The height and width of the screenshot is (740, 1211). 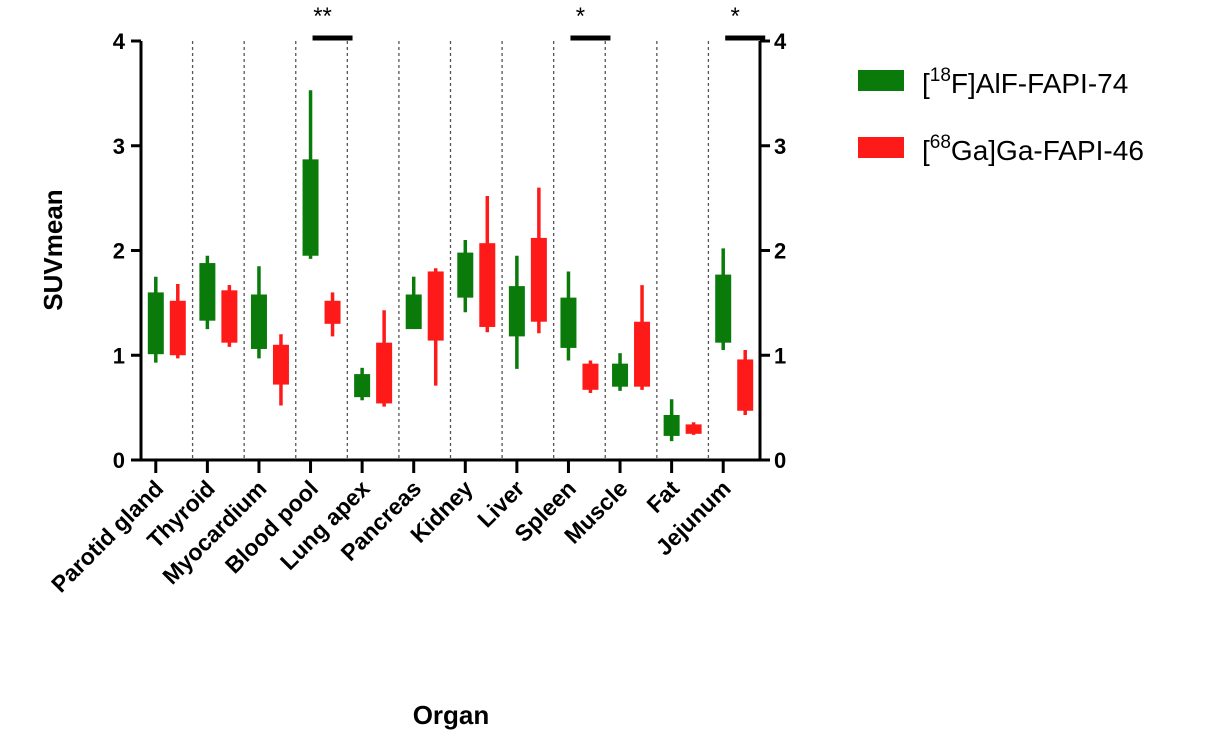 I want to click on right-y-tick-label: 2, so click(x=780, y=251).